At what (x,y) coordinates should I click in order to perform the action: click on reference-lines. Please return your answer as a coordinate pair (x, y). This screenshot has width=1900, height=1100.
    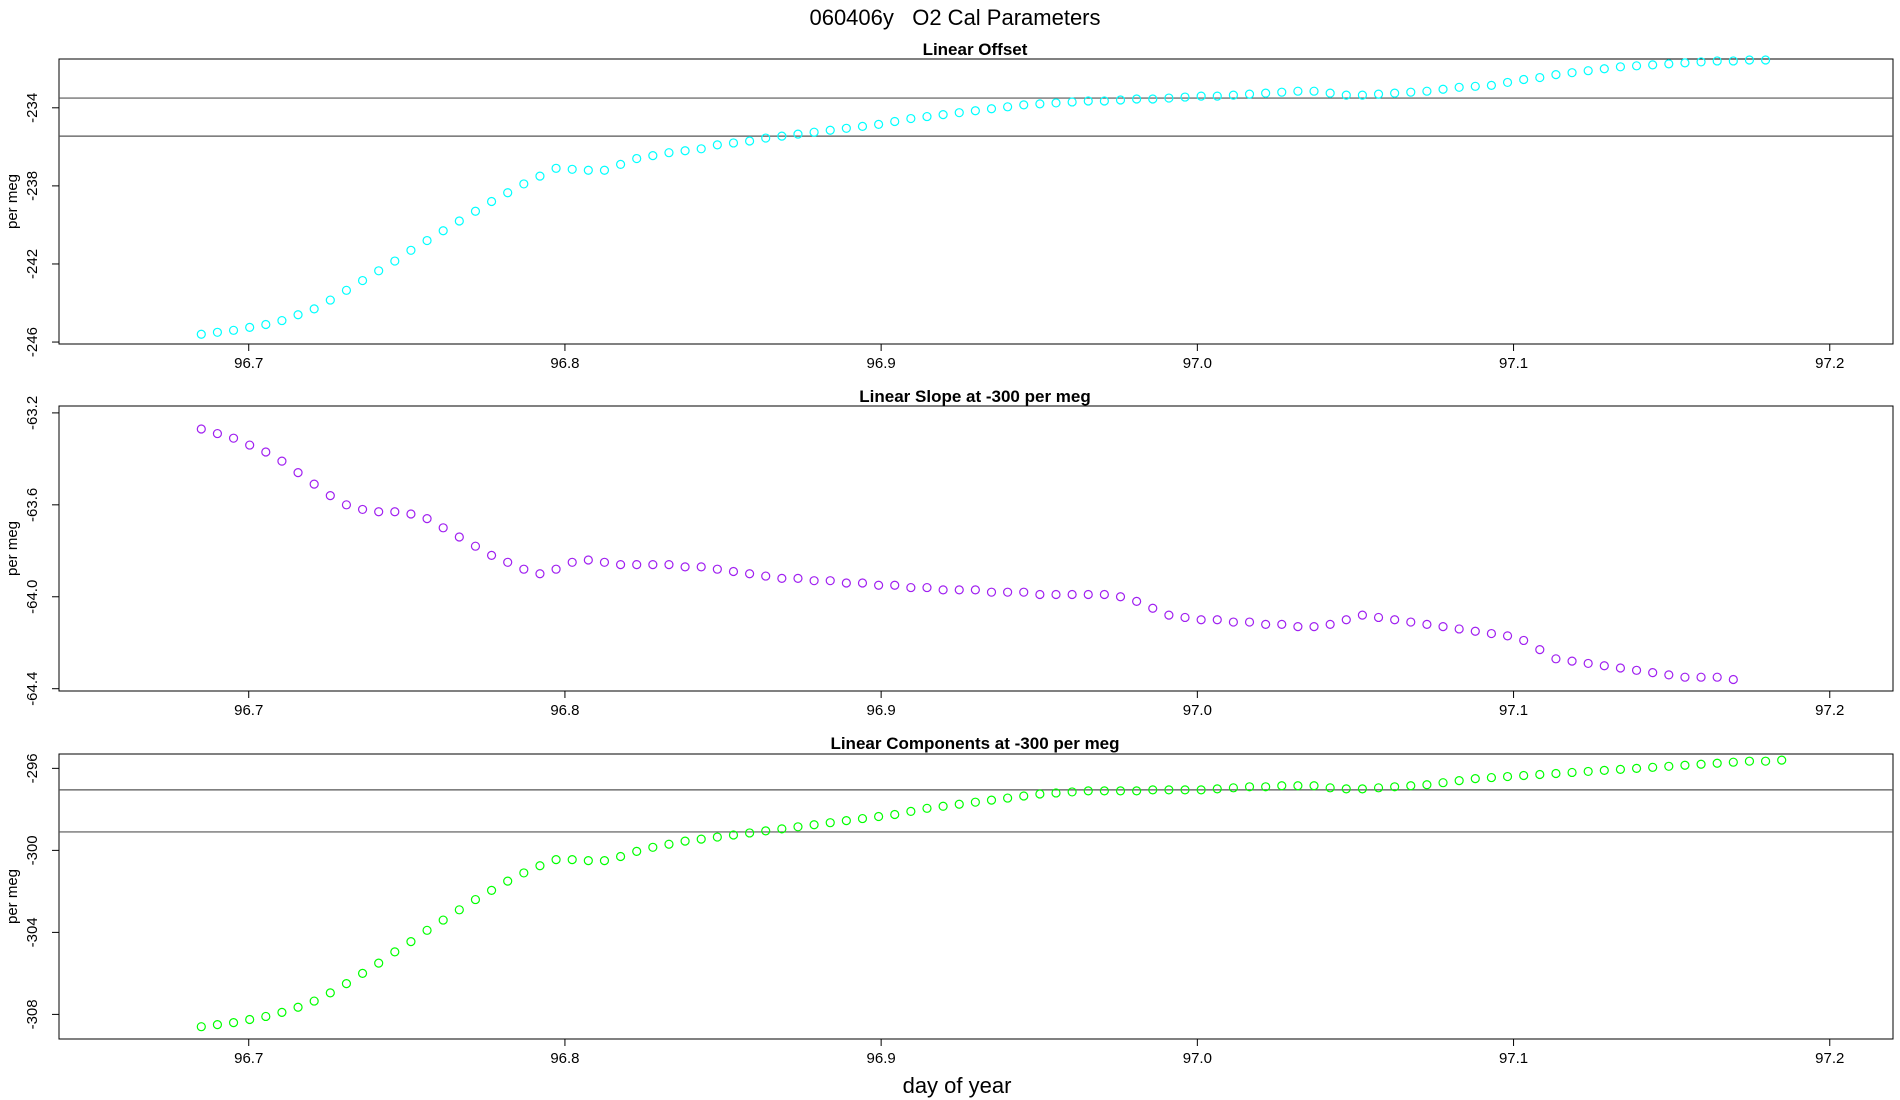
    Looking at the image, I should click on (976, 117).